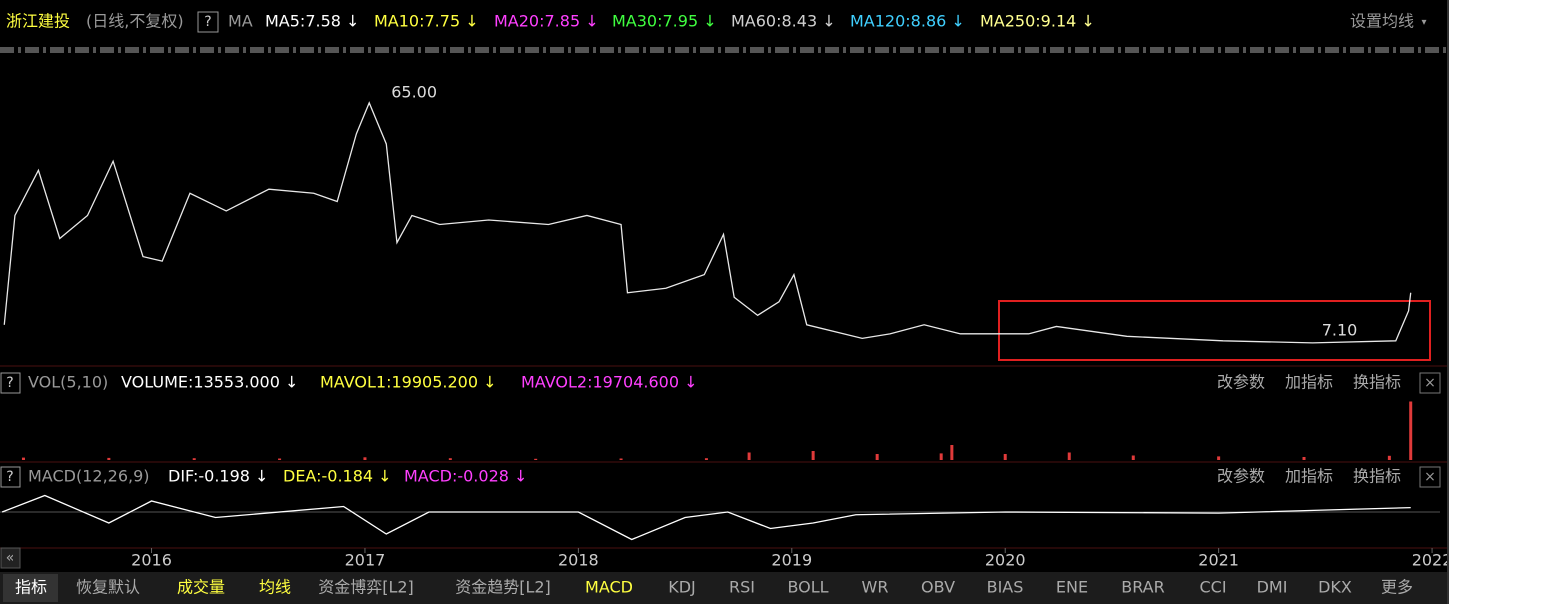 The width and height of the screenshot is (1561, 604). Describe the element at coordinates (706, 517) in the screenshot. I see `price-line` at that location.